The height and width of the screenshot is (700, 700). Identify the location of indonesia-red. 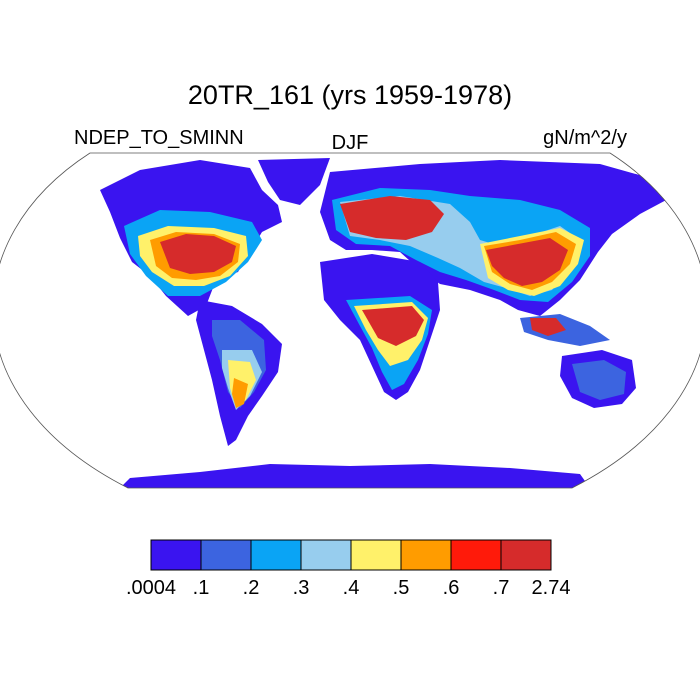
(548, 327).